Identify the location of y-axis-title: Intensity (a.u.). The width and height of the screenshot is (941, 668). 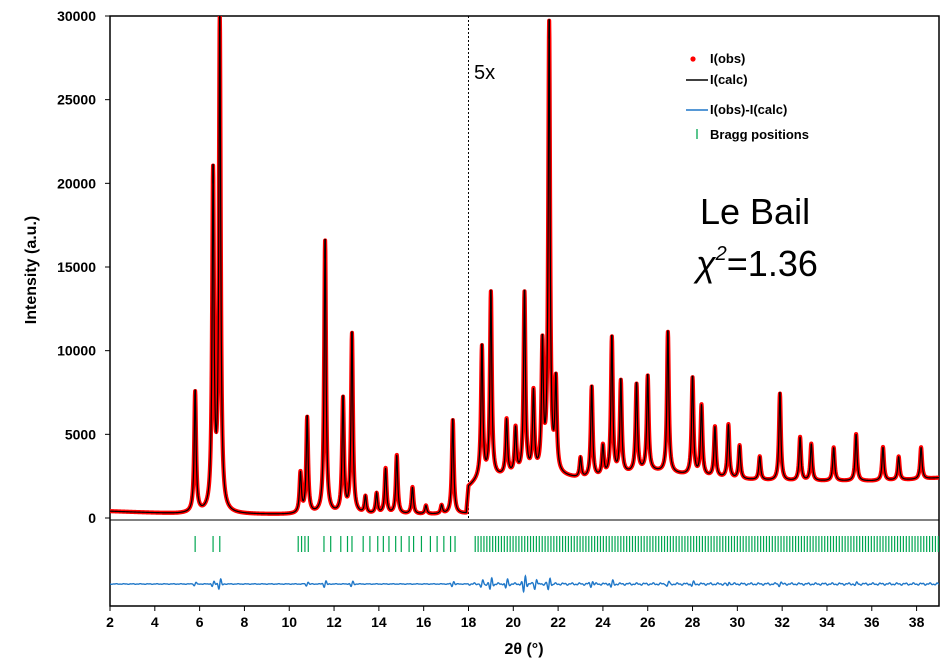
(31, 270).